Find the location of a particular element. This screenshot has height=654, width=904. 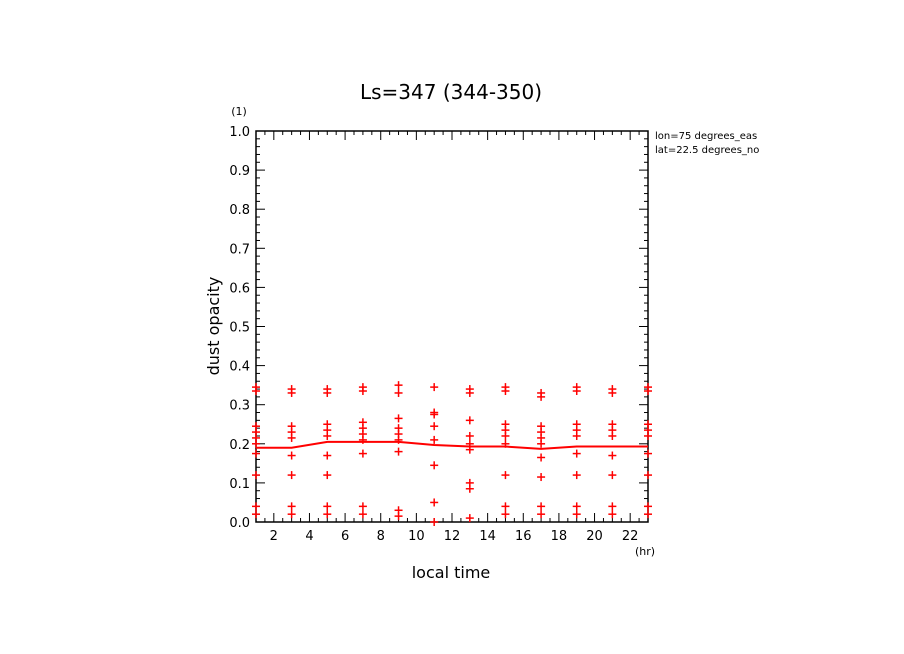

x-tick-label: 4 is located at coordinates (309, 536).